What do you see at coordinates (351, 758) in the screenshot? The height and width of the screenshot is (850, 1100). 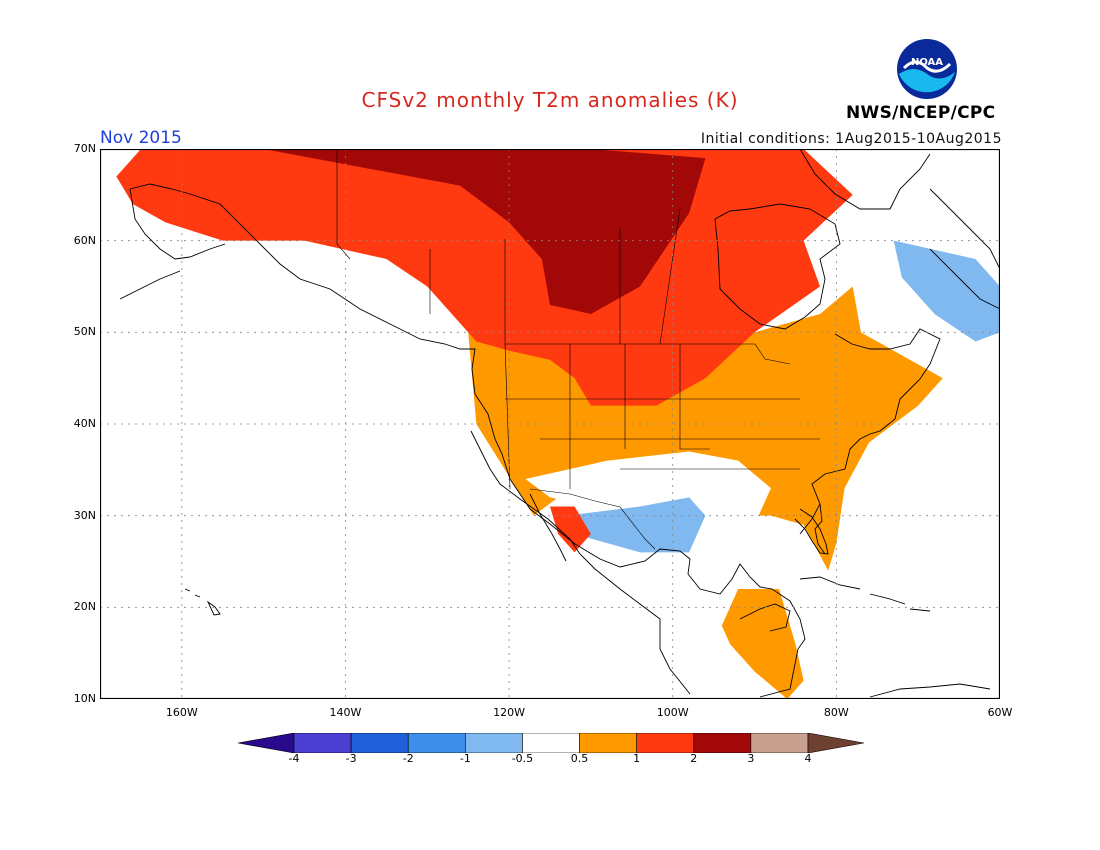 I see `colorbar-label: -3` at bounding box center [351, 758].